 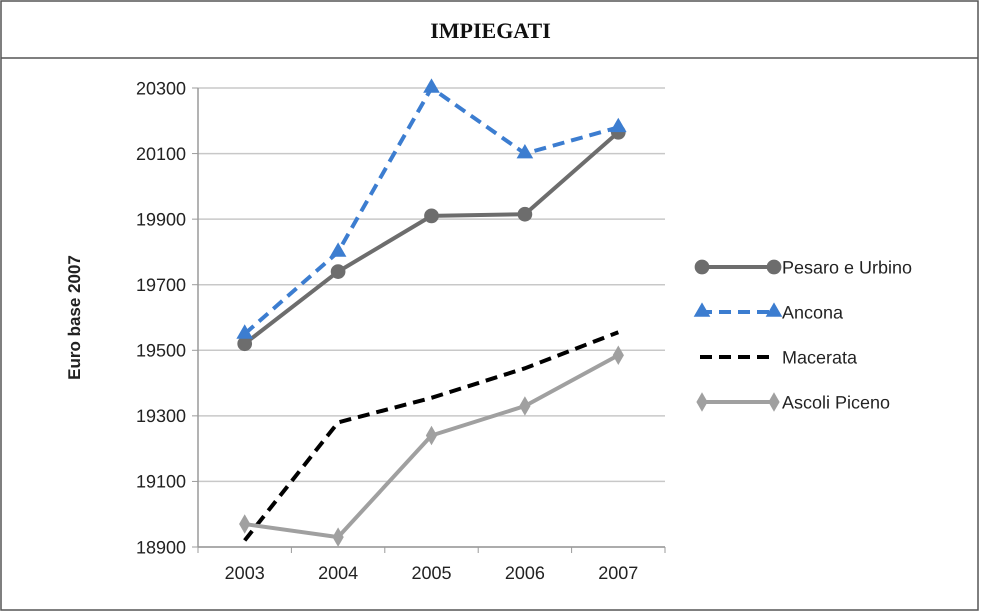 I want to click on legend-label: Ancona, so click(x=813, y=312).